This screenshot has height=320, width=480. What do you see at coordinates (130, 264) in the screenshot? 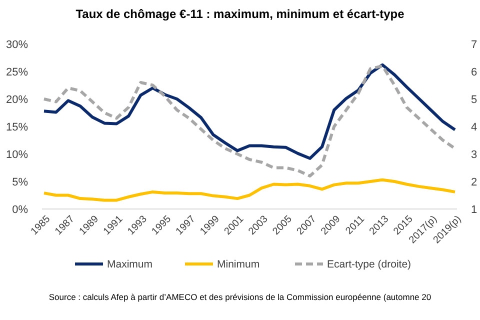
I see `legend-label: Maximum` at bounding box center [130, 264].